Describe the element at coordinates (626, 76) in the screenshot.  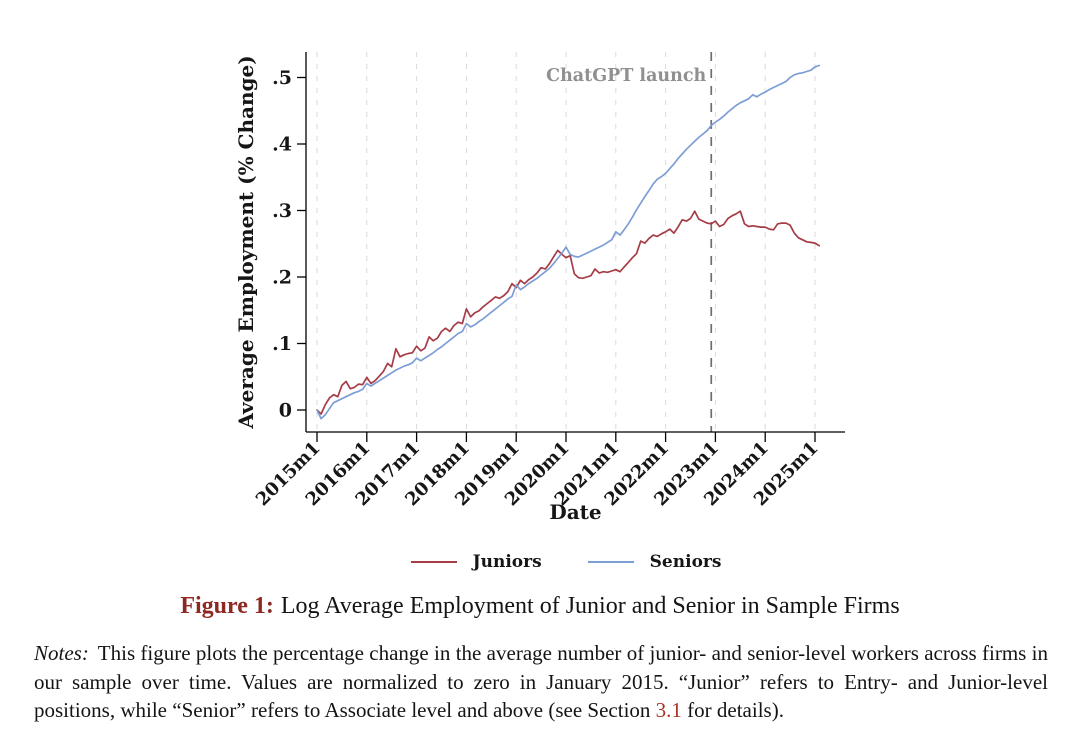
I see `chatgpt-launch-label: ChatGPT launch` at that location.